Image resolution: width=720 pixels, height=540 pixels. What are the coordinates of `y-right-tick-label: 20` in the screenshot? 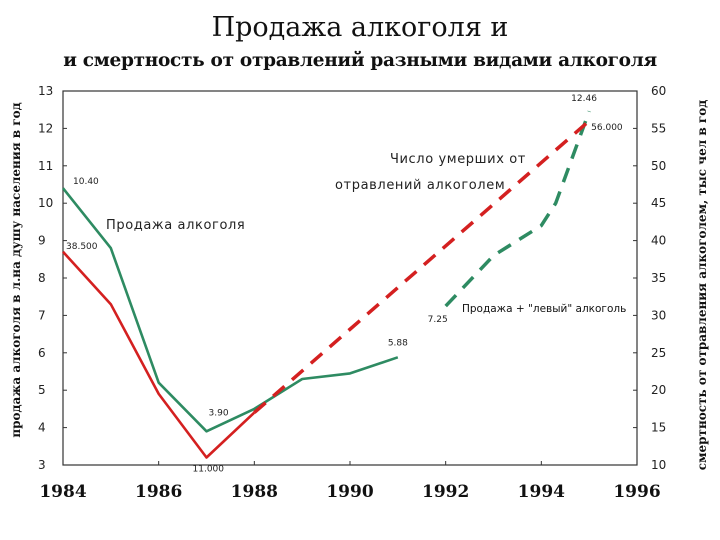 It's located at (658, 390).